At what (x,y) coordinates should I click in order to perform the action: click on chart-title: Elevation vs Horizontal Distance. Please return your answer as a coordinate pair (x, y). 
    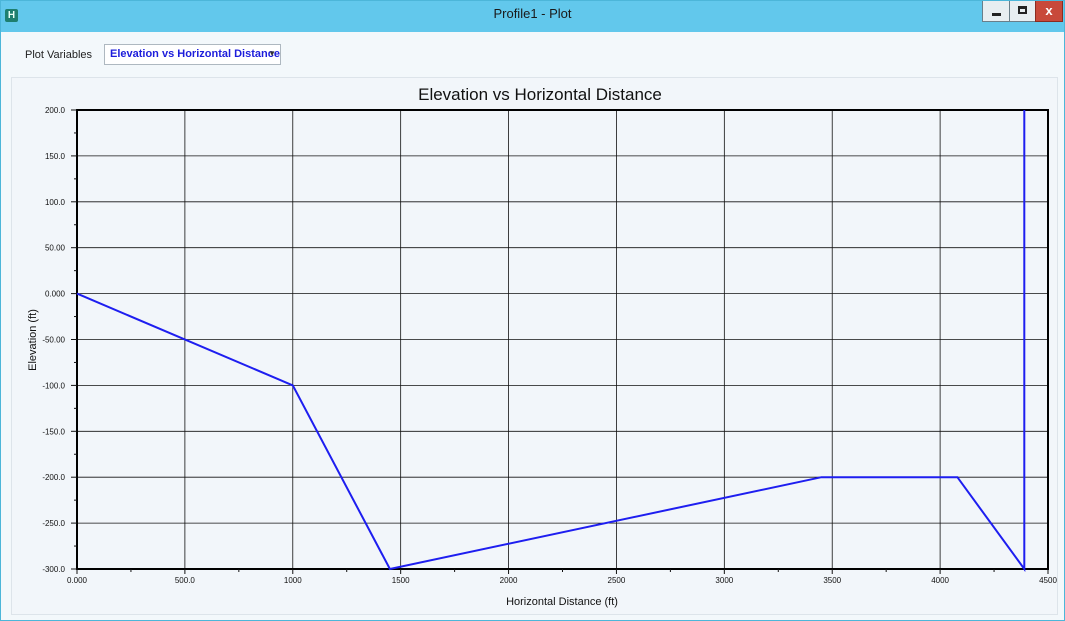
    Looking at the image, I should click on (540, 94).